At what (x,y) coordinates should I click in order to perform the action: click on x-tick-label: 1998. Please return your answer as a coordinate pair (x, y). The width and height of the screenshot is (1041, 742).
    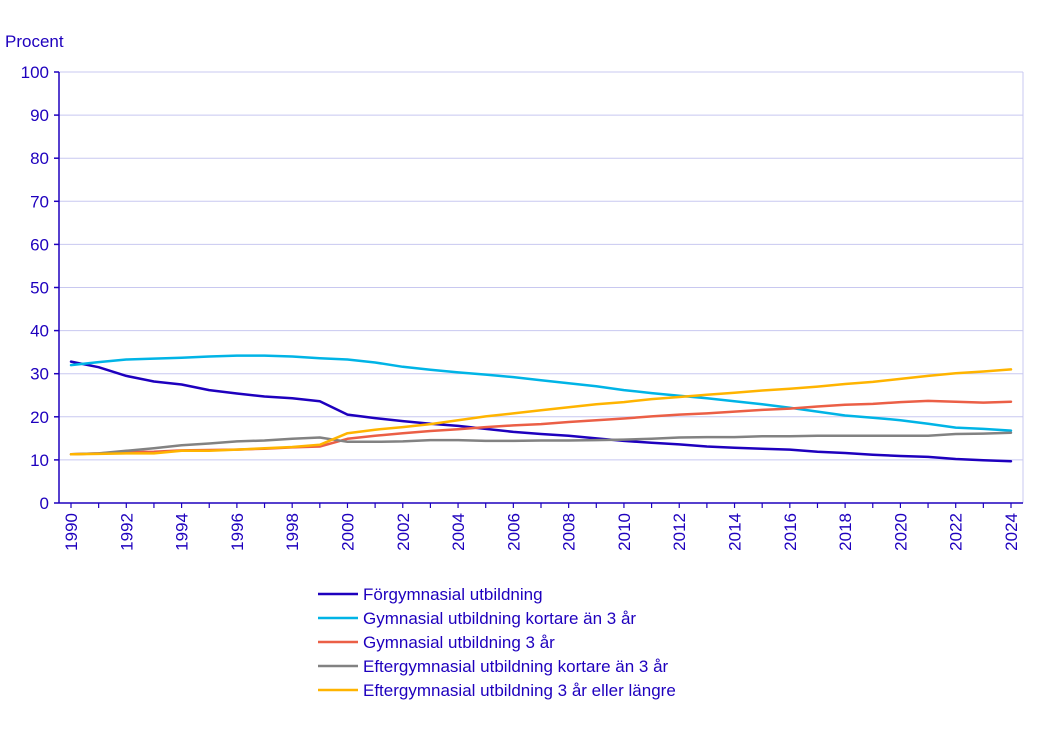
    Looking at the image, I should click on (292, 532).